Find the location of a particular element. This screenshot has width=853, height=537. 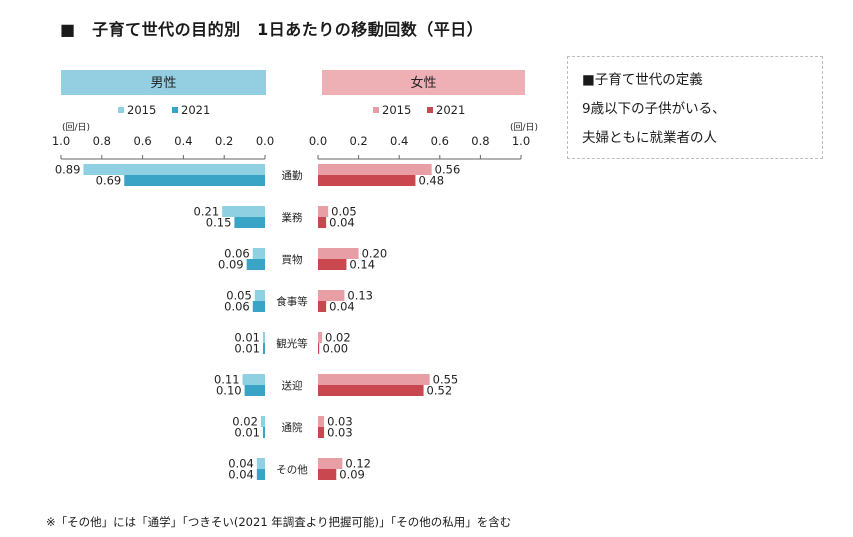

value-label-male-2021-1: 0.15 is located at coordinates (219, 223).